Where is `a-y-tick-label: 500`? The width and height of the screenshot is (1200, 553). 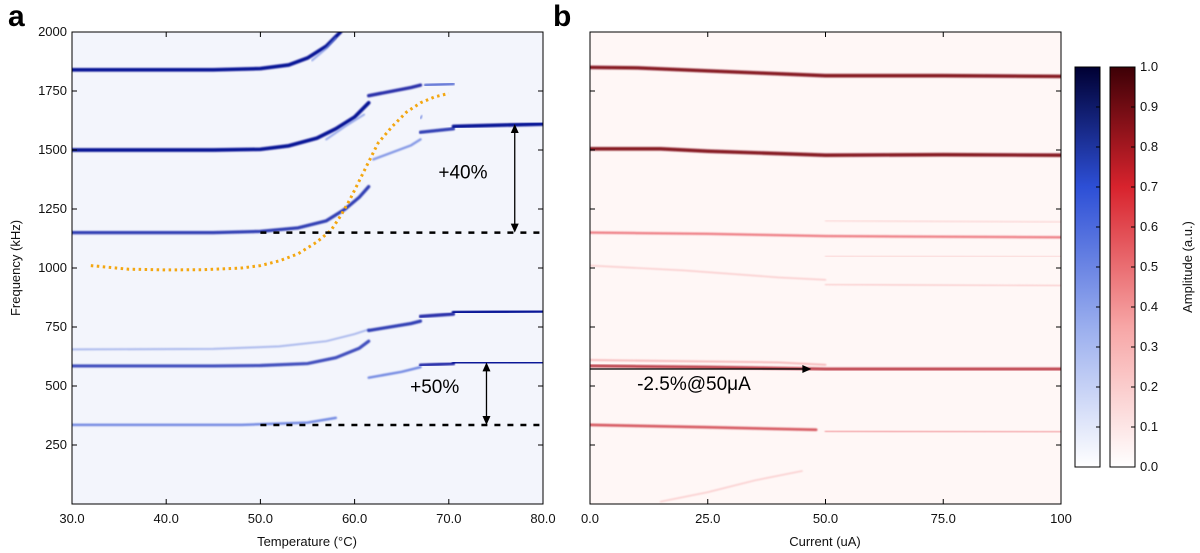
a-y-tick-label: 500 is located at coordinates (56, 385).